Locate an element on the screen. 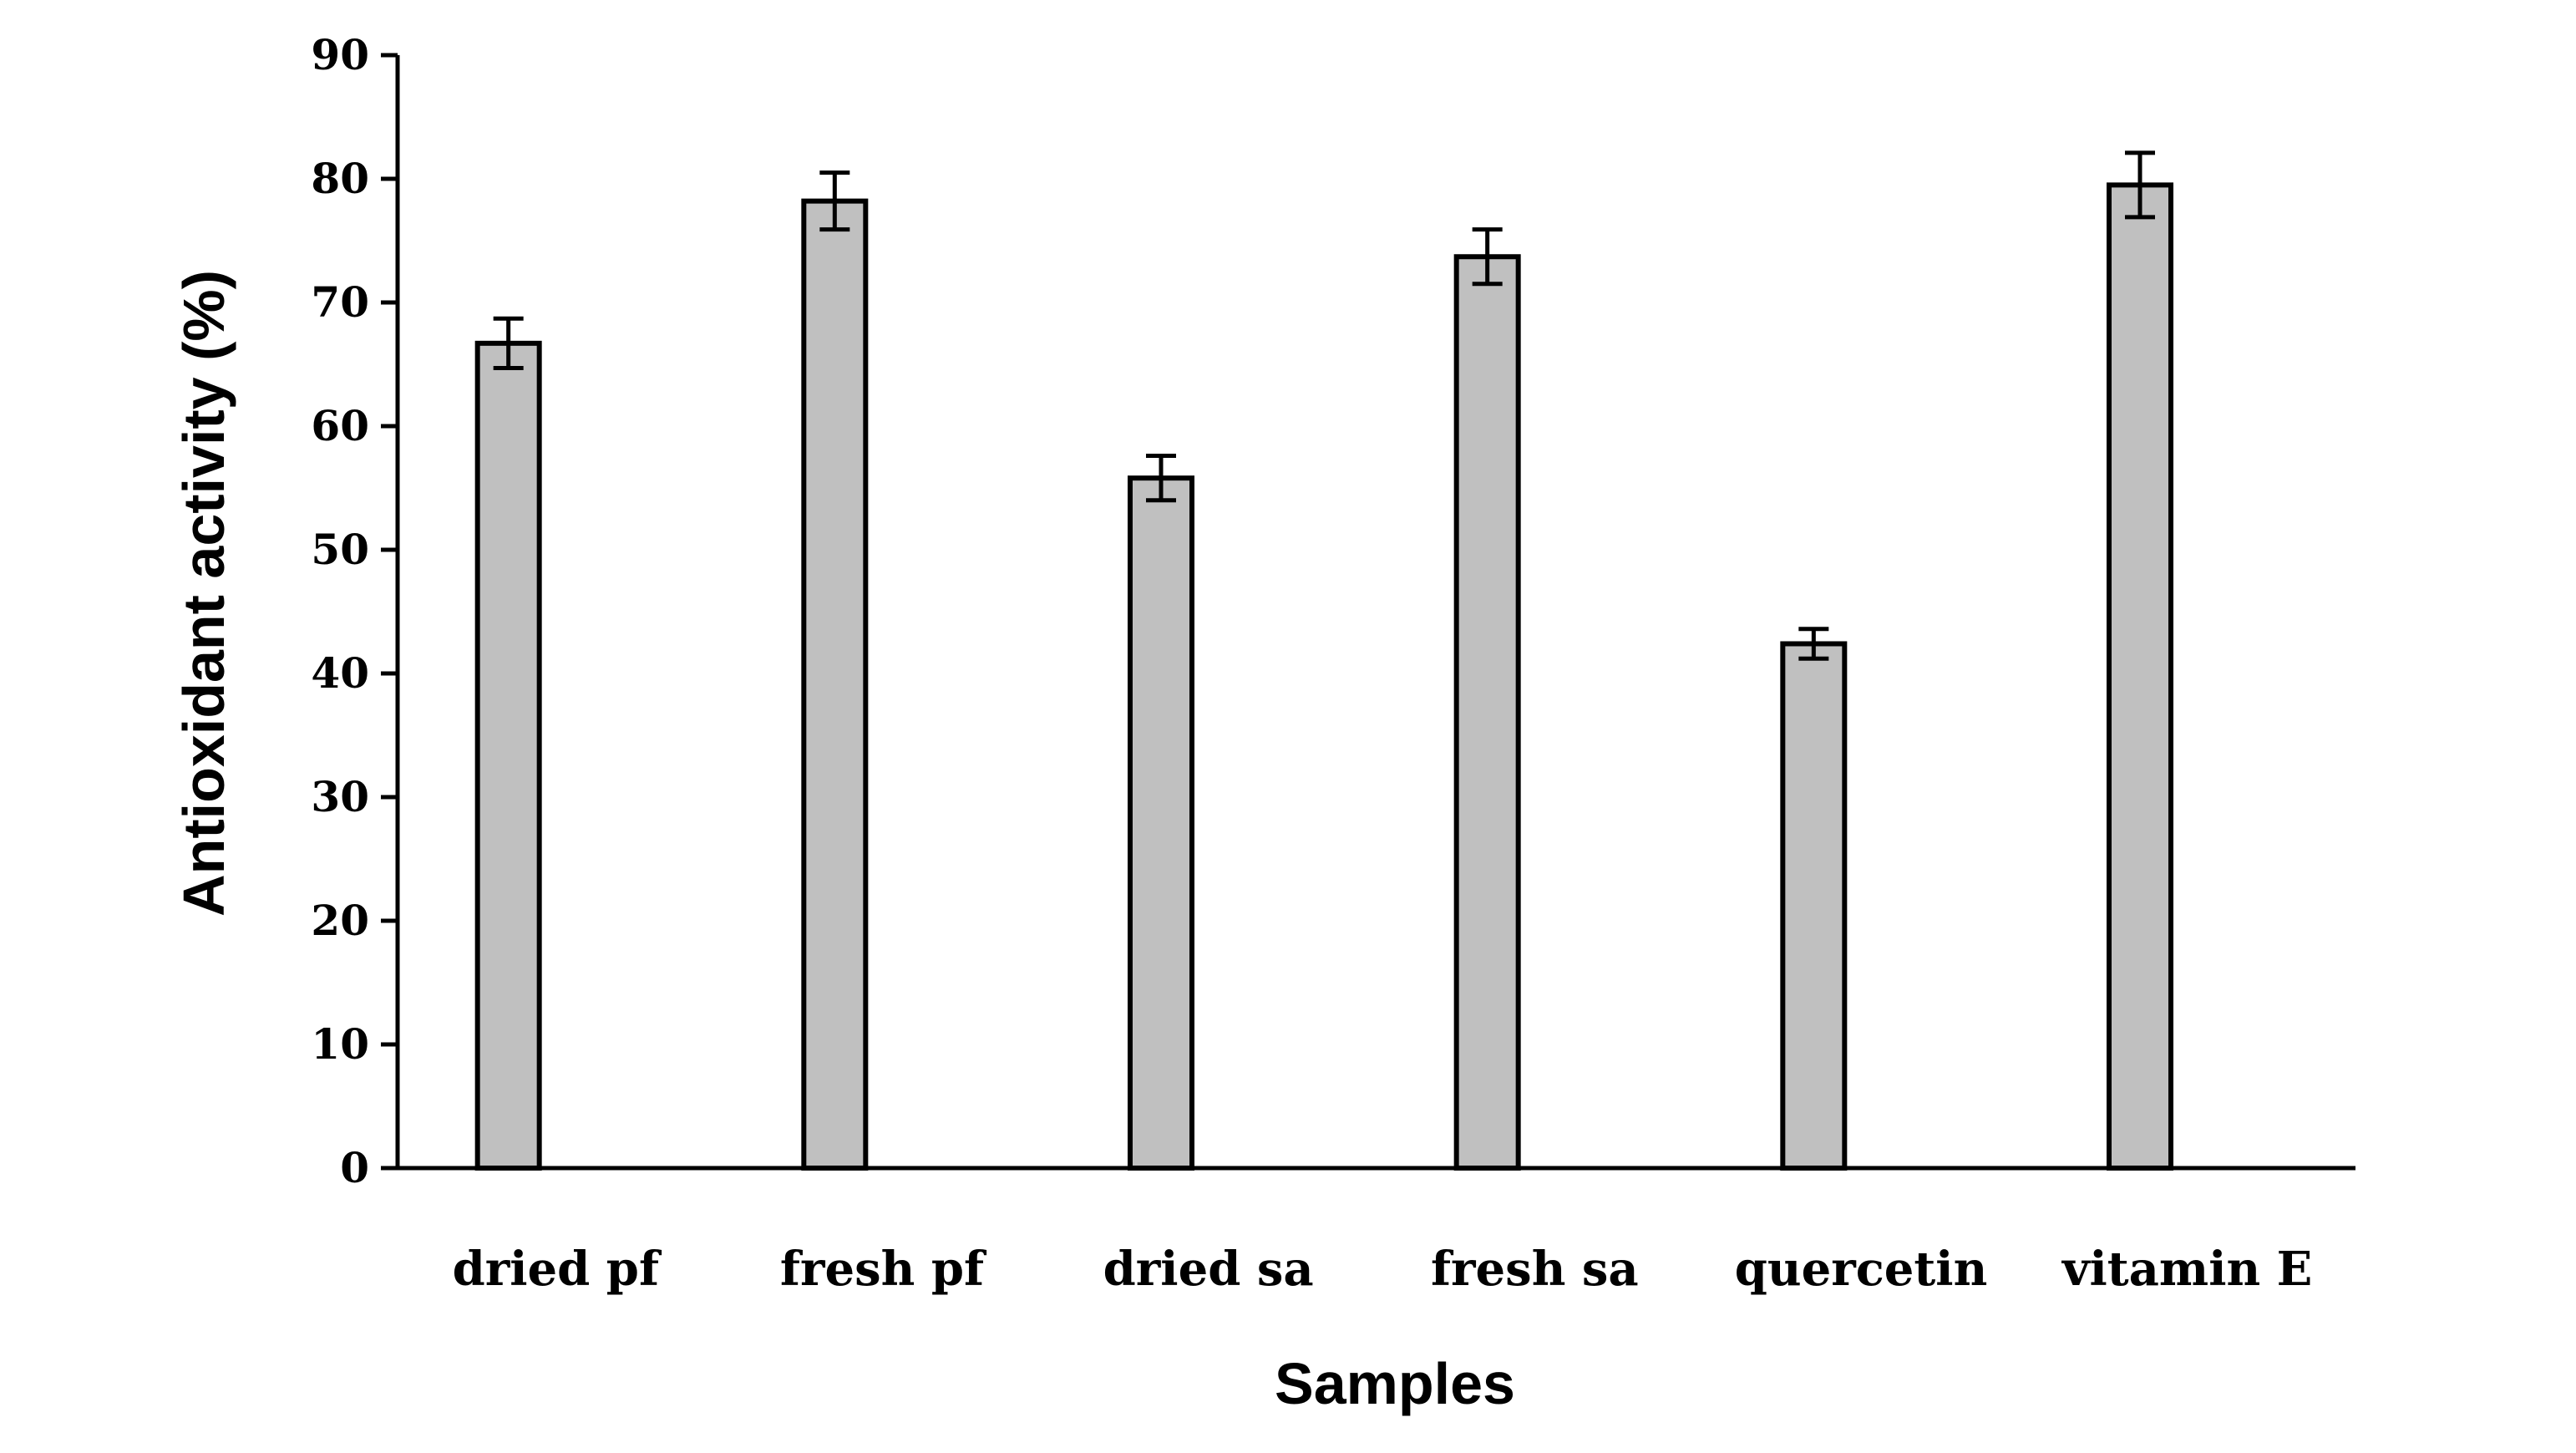 This screenshot has height=1453, width=2576. x-category-label: vitamin E is located at coordinates (2186, 1269).